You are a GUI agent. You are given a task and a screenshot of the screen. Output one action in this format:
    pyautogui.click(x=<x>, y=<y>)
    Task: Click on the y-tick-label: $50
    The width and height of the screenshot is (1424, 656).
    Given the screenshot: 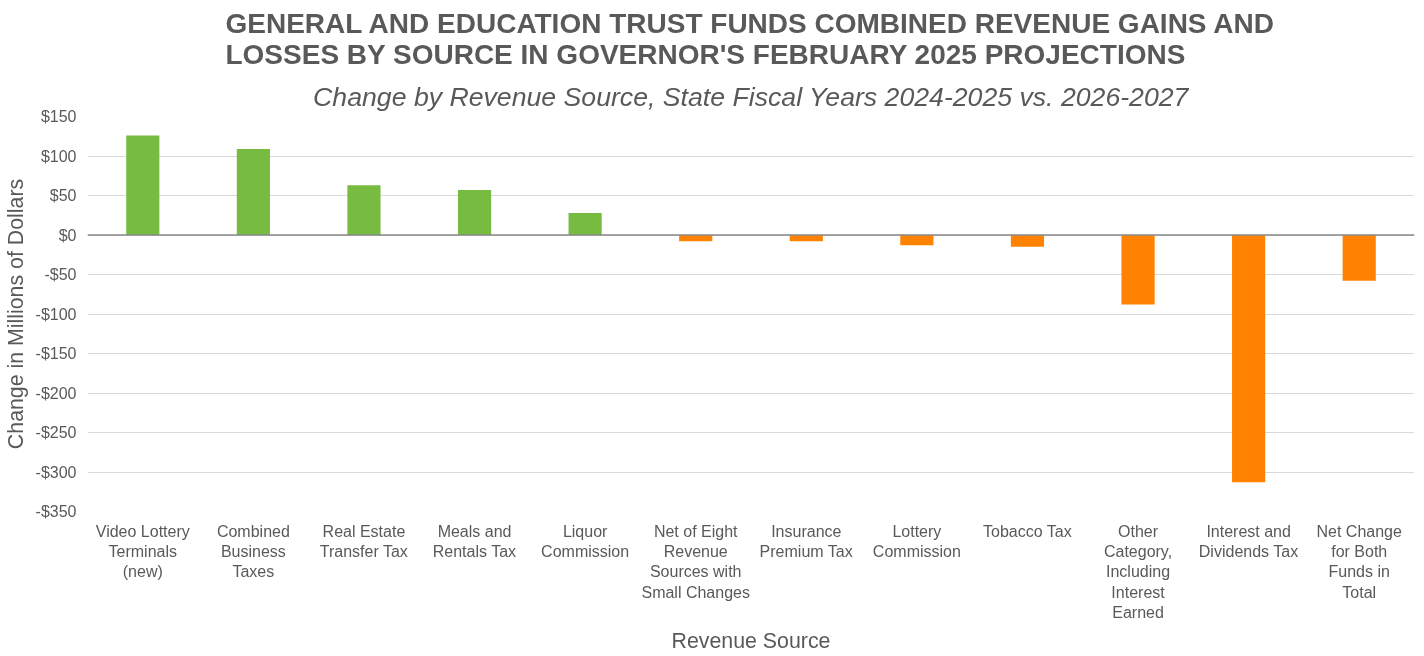 What is the action you would take?
    pyautogui.click(x=63, y=195)
    